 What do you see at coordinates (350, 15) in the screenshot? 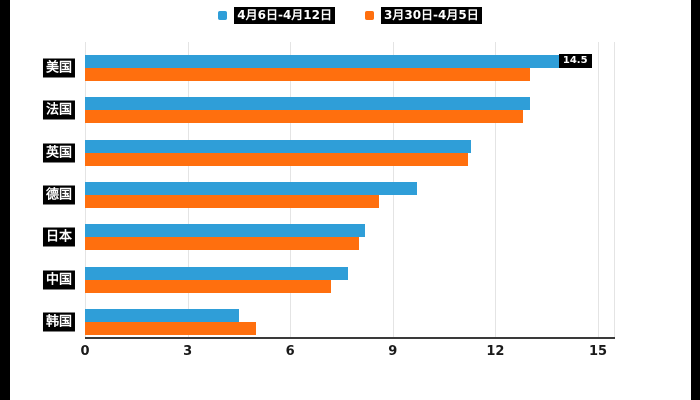
I see `legend: 4月6日-4月12日 3月30日-4月5日` at bounding box center [350, 15].